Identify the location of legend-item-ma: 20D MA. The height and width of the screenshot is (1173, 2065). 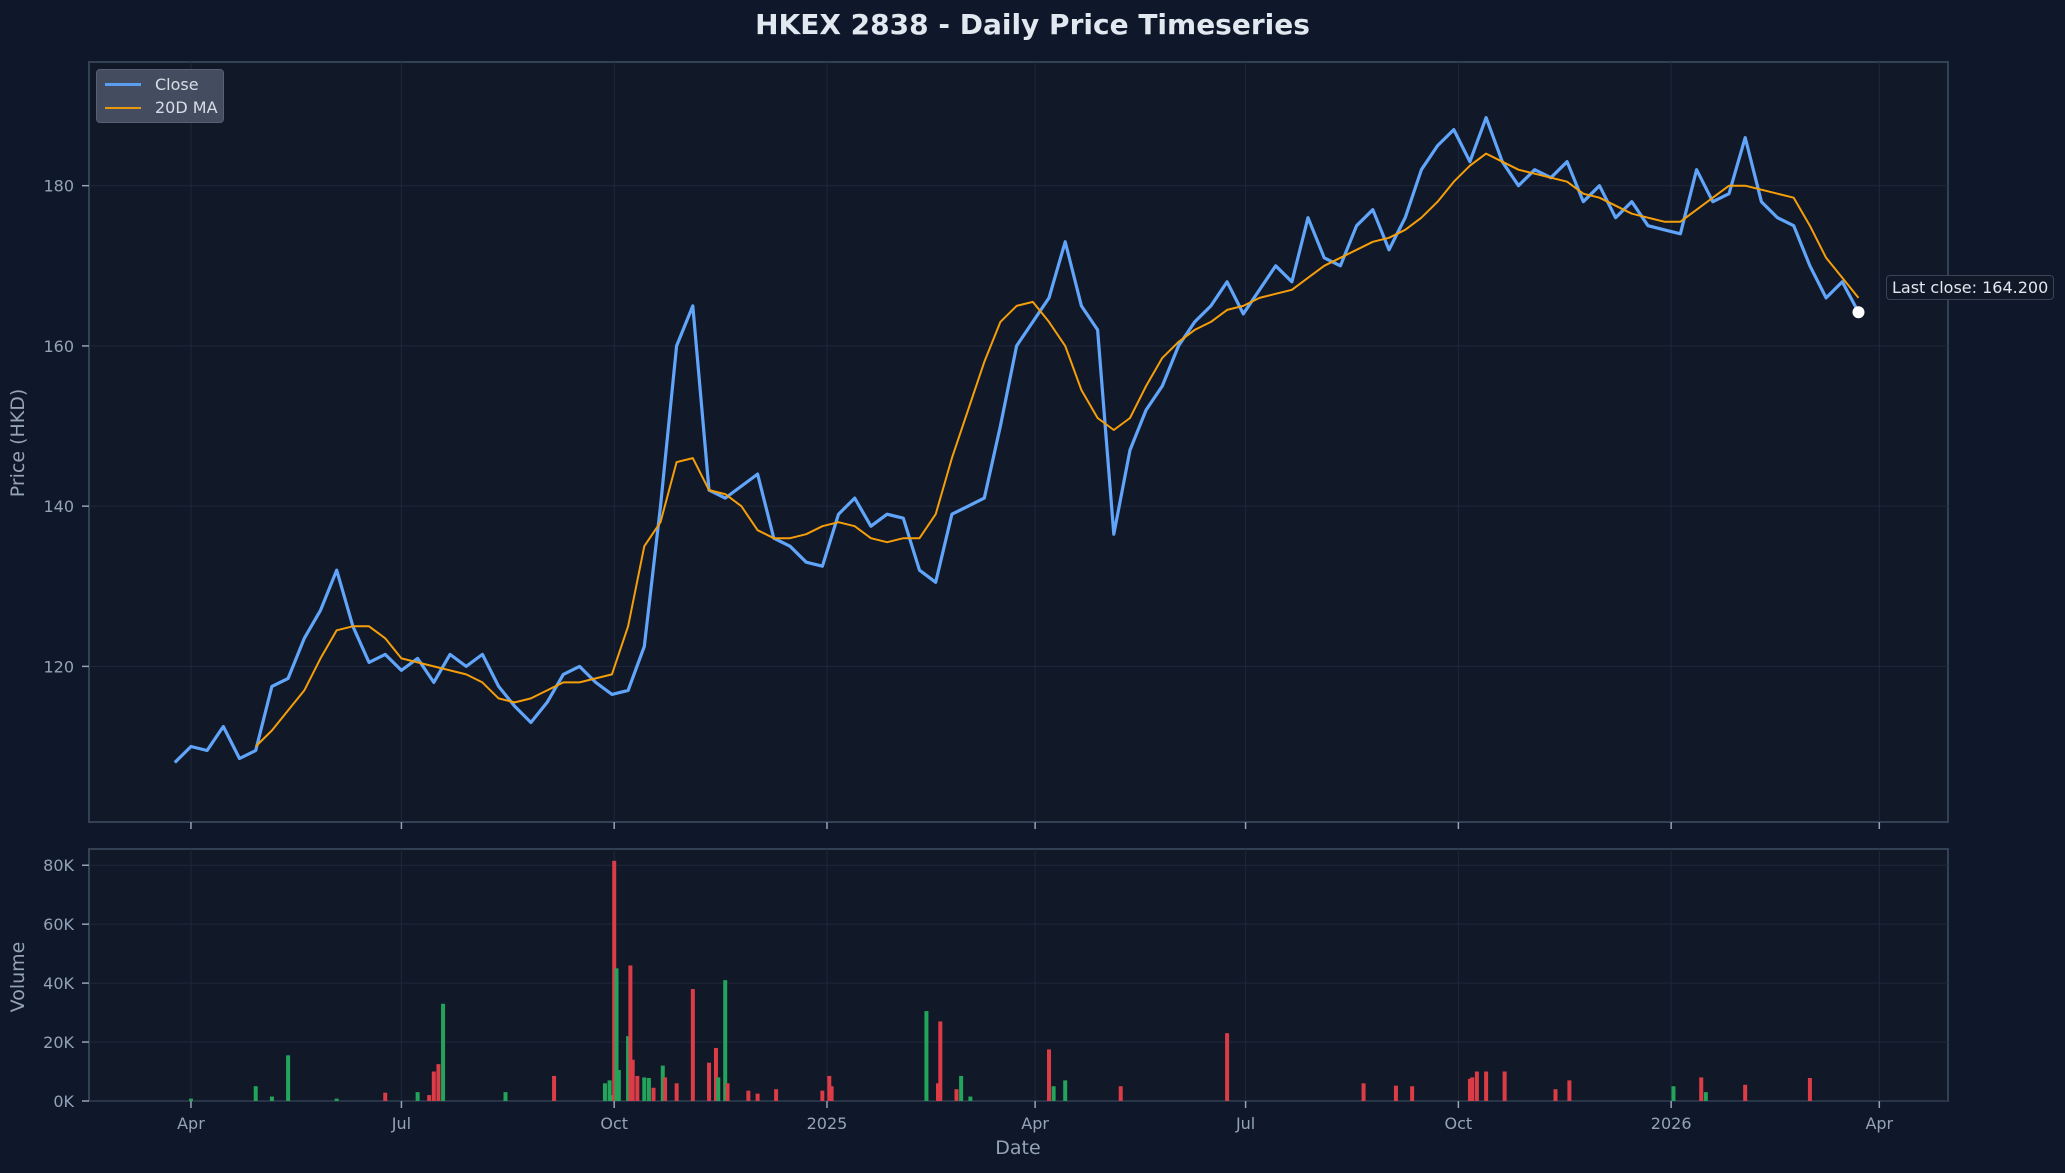
(161, 107).